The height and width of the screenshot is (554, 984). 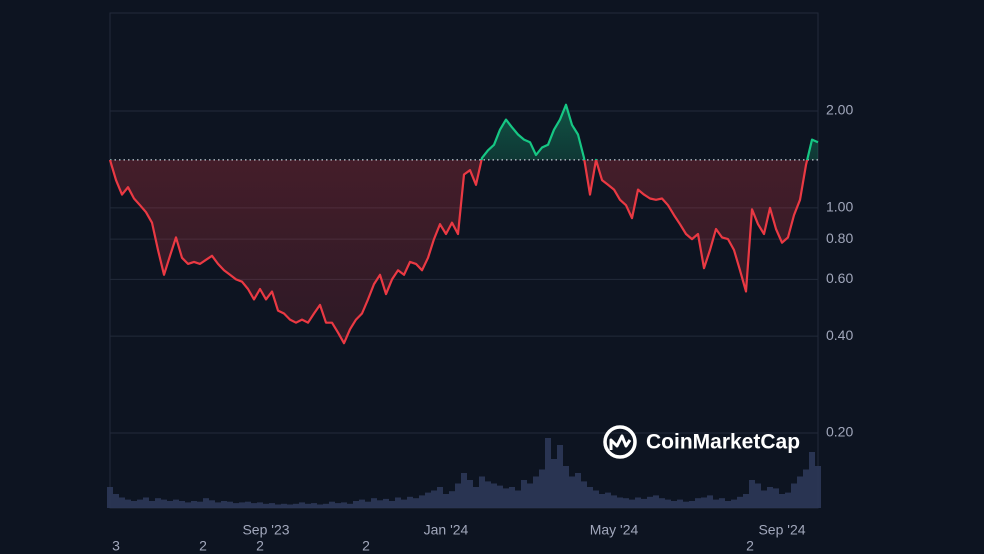 What do you see at coordinates (839, 432) in the screenshot?
I see `y-tick-label: 0.20` at bounding box center [839, 432].